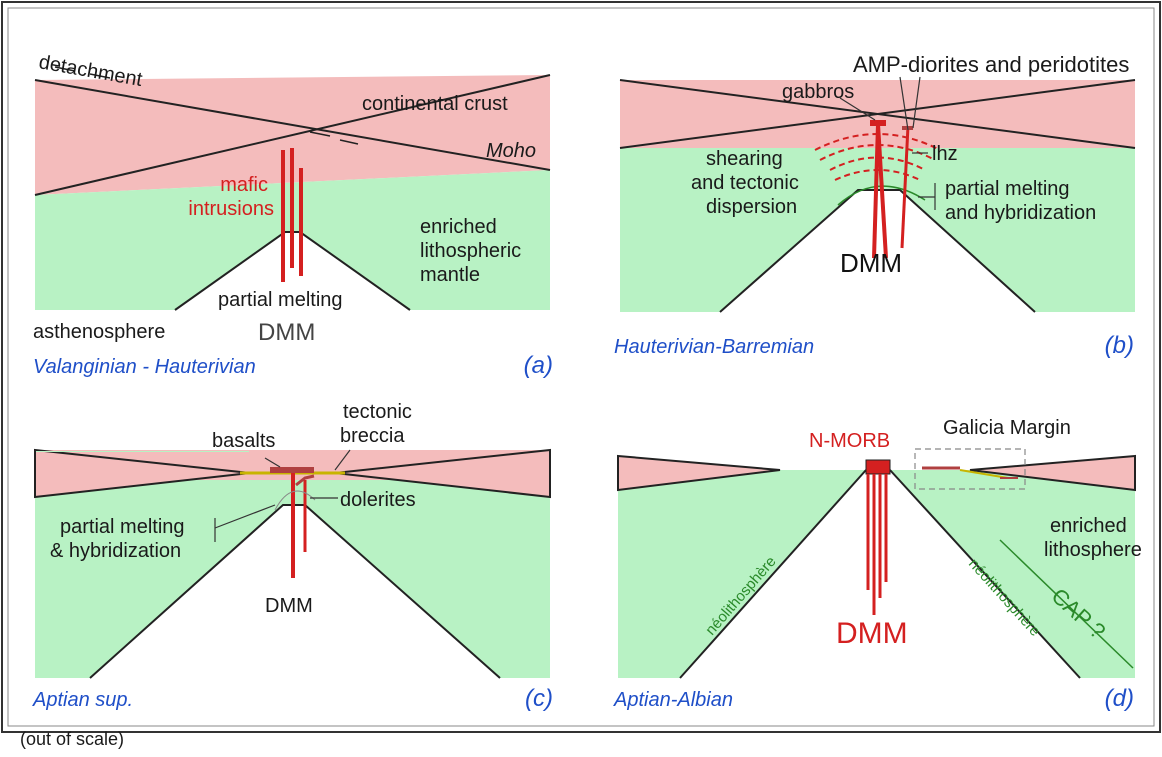 Image resolution: width=1162 pixels, height=757 pixels. What do you see at coordinates (751, 207) in the screenshot?
I see `dispersion-label: dispersion` at bounding box center [751, 207].